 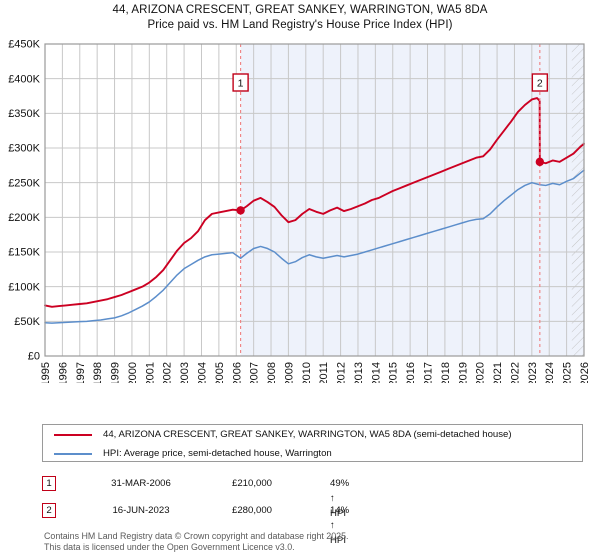 I want to click on x-axis-tick-label: 2014, so click(x=376, y=372).